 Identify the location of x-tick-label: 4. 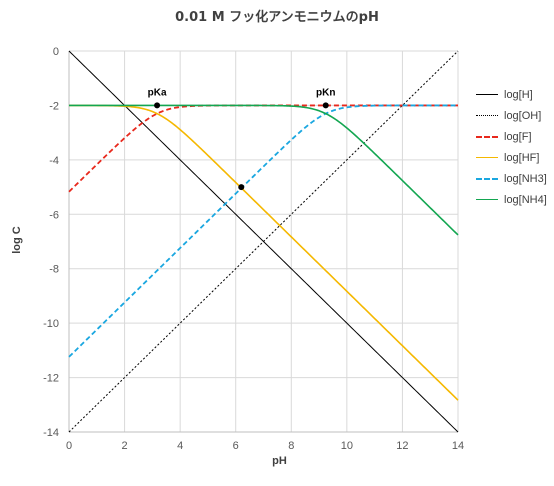
(180, 446).